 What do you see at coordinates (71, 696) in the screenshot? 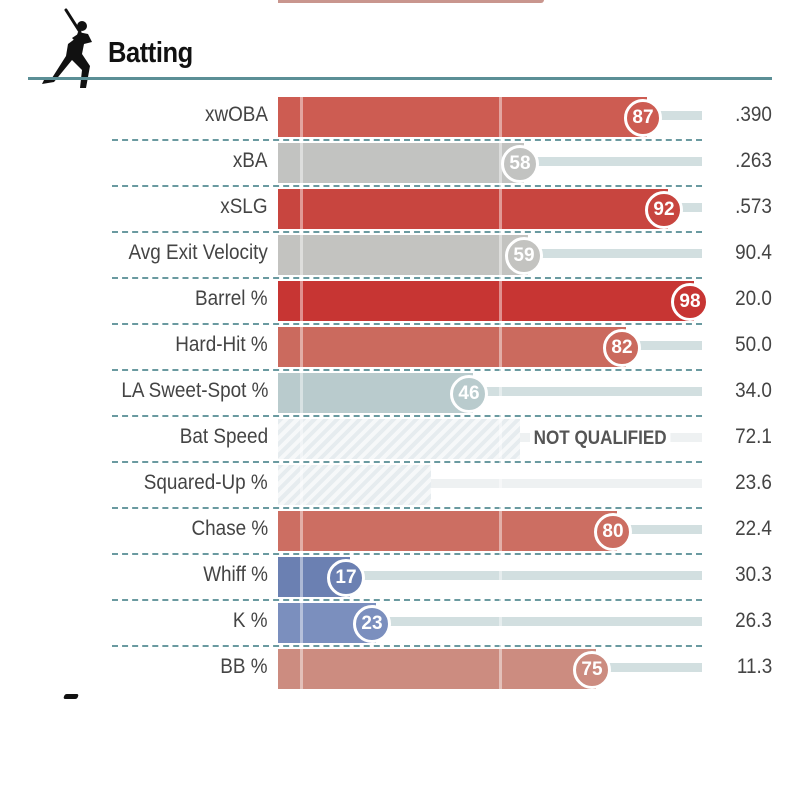
I see `footer-fragment` at bounding box center [71, 696].